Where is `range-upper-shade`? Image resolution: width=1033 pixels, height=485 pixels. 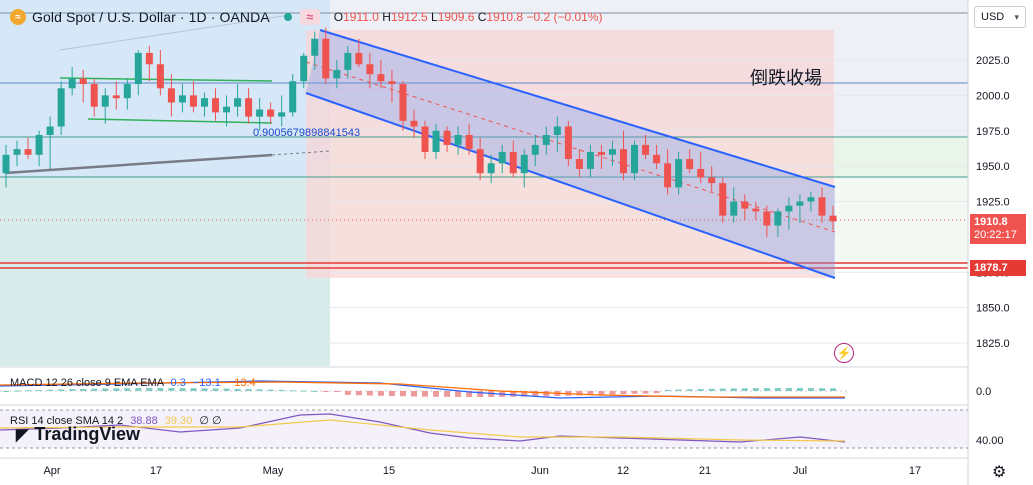
range-upper-shade is located at coordinates (165, 89).